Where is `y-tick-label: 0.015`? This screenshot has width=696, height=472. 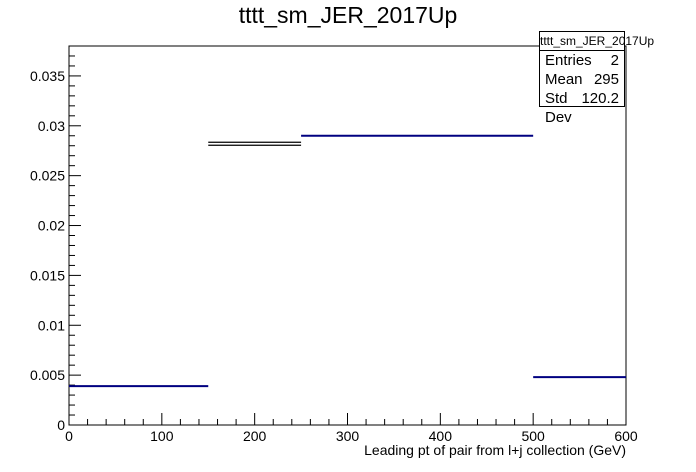
y-tick-label: 0.015 is located at coordinates (47, 275).